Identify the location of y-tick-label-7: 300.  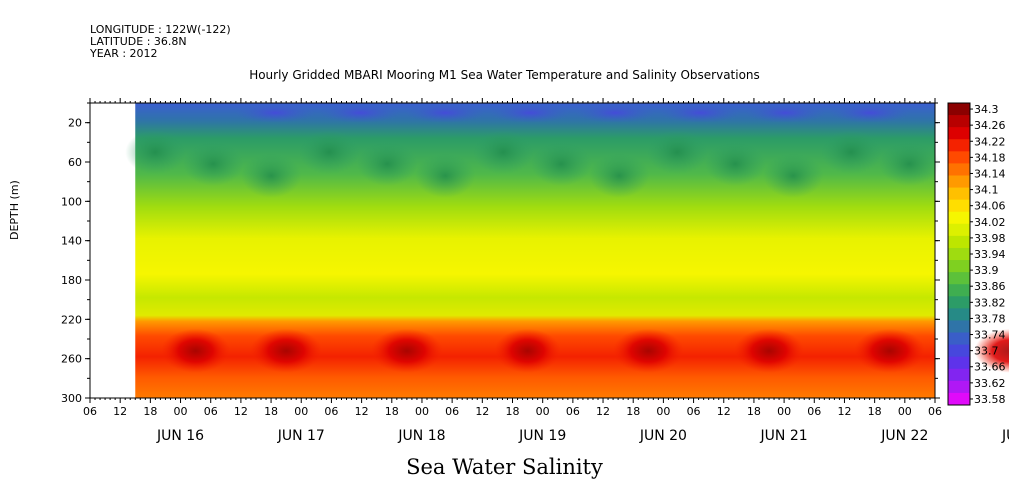
(71, 398).